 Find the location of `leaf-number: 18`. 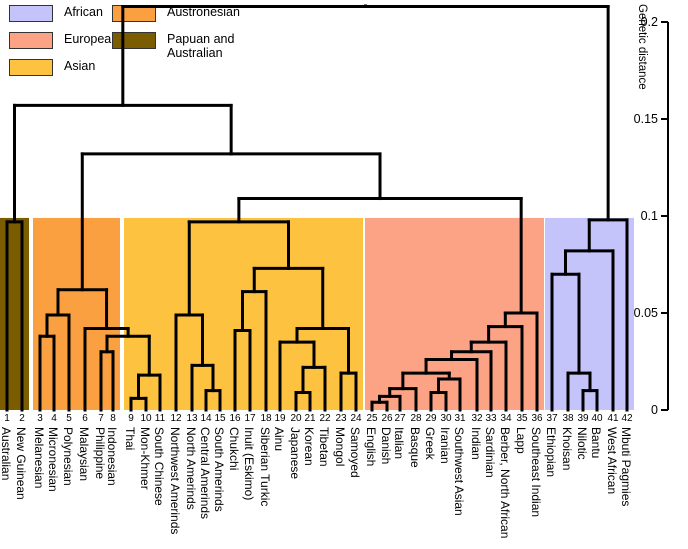

leaf-number: 18 is located at coordinates (266, 418).